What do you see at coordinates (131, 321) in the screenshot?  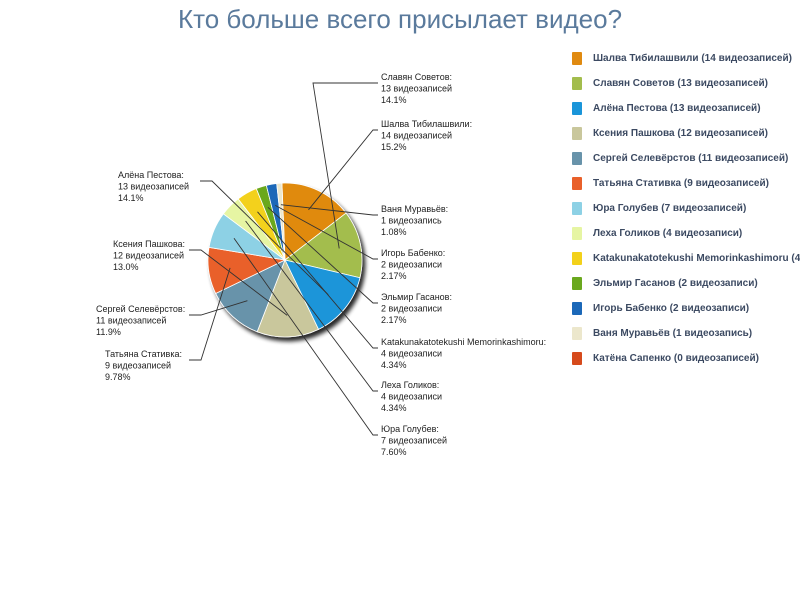 I see `slice-label-line: 11 видеозаписей` at bounding box center [131, 321].